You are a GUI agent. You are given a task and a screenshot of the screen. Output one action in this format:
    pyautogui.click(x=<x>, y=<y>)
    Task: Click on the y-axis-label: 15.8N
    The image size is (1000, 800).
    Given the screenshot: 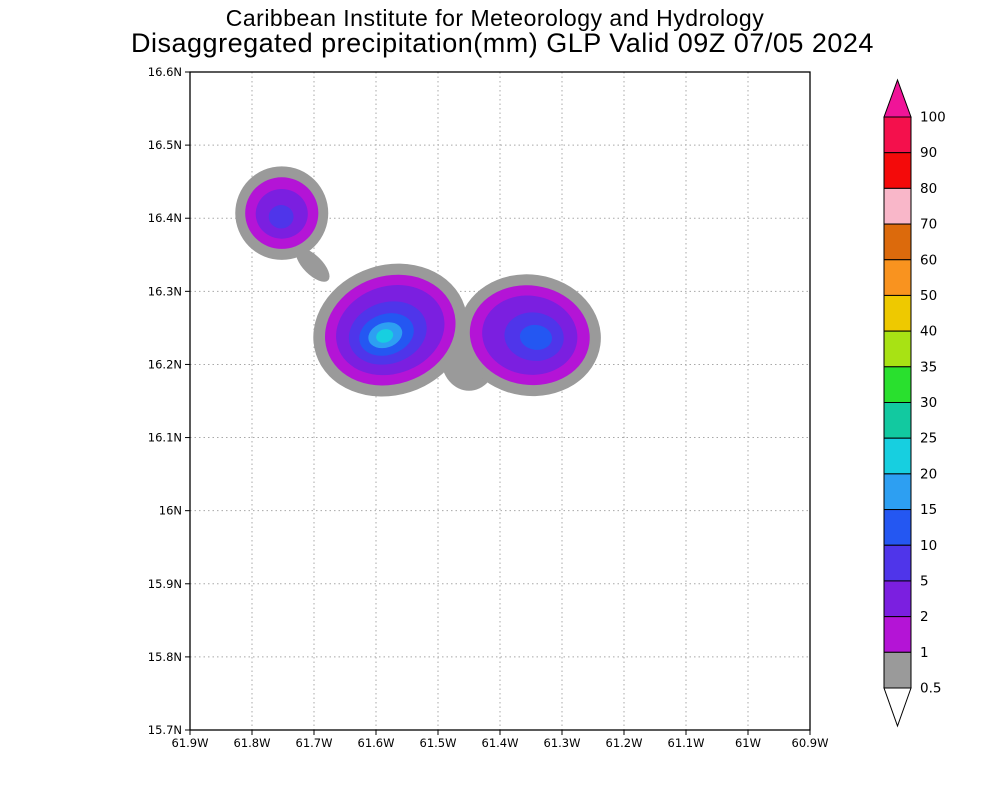 What is the action you would take?
    pyautogui.click(x=165, y=657)
    